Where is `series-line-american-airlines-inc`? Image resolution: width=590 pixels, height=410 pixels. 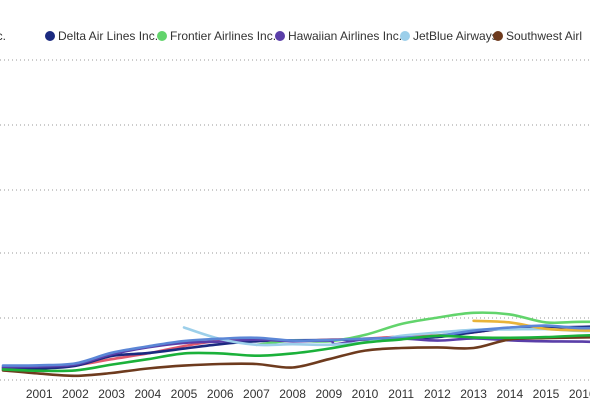
series-line-american-airlines-inc is located at coordinates (295, 345).